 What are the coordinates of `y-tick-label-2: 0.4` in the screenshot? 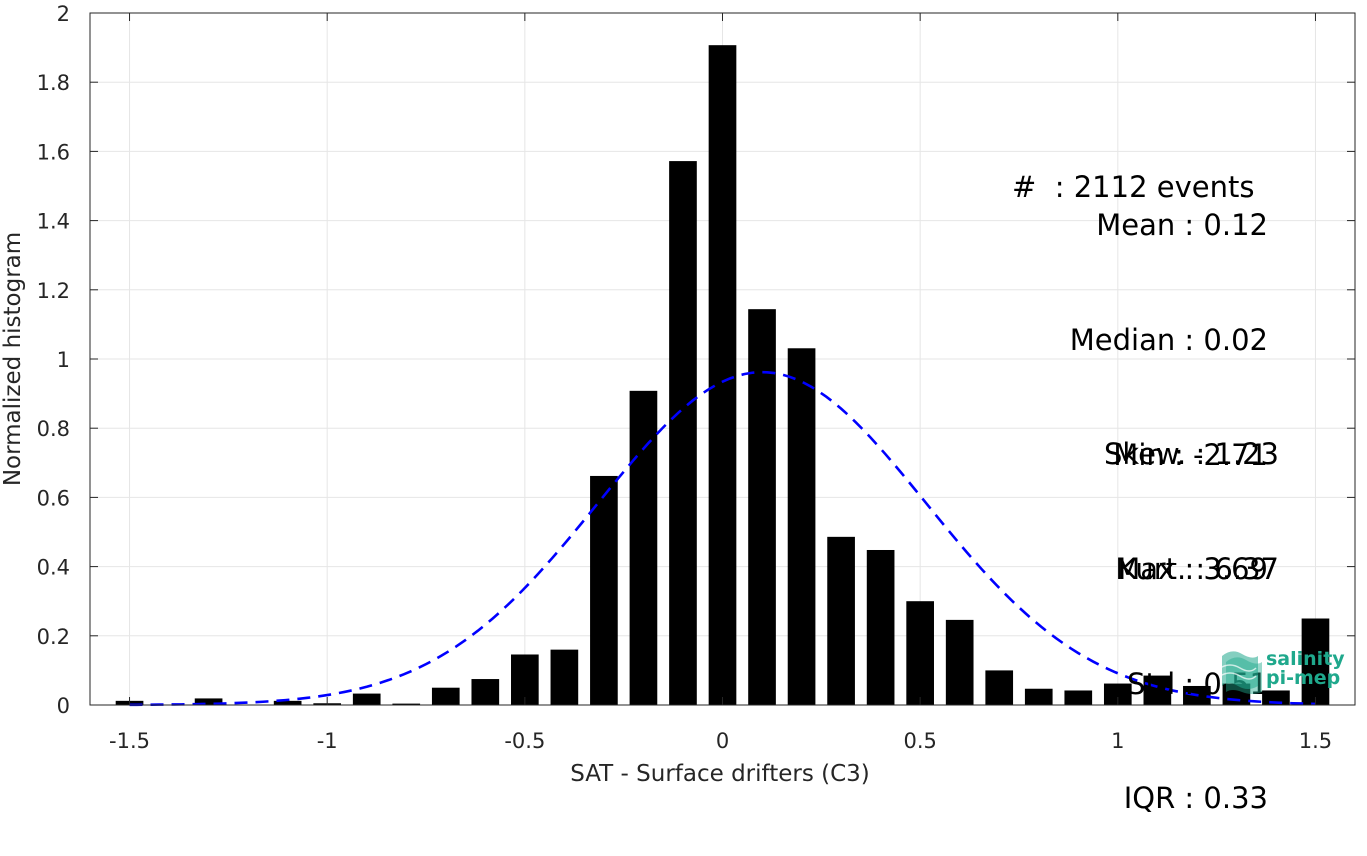 It's located at (53, 568).